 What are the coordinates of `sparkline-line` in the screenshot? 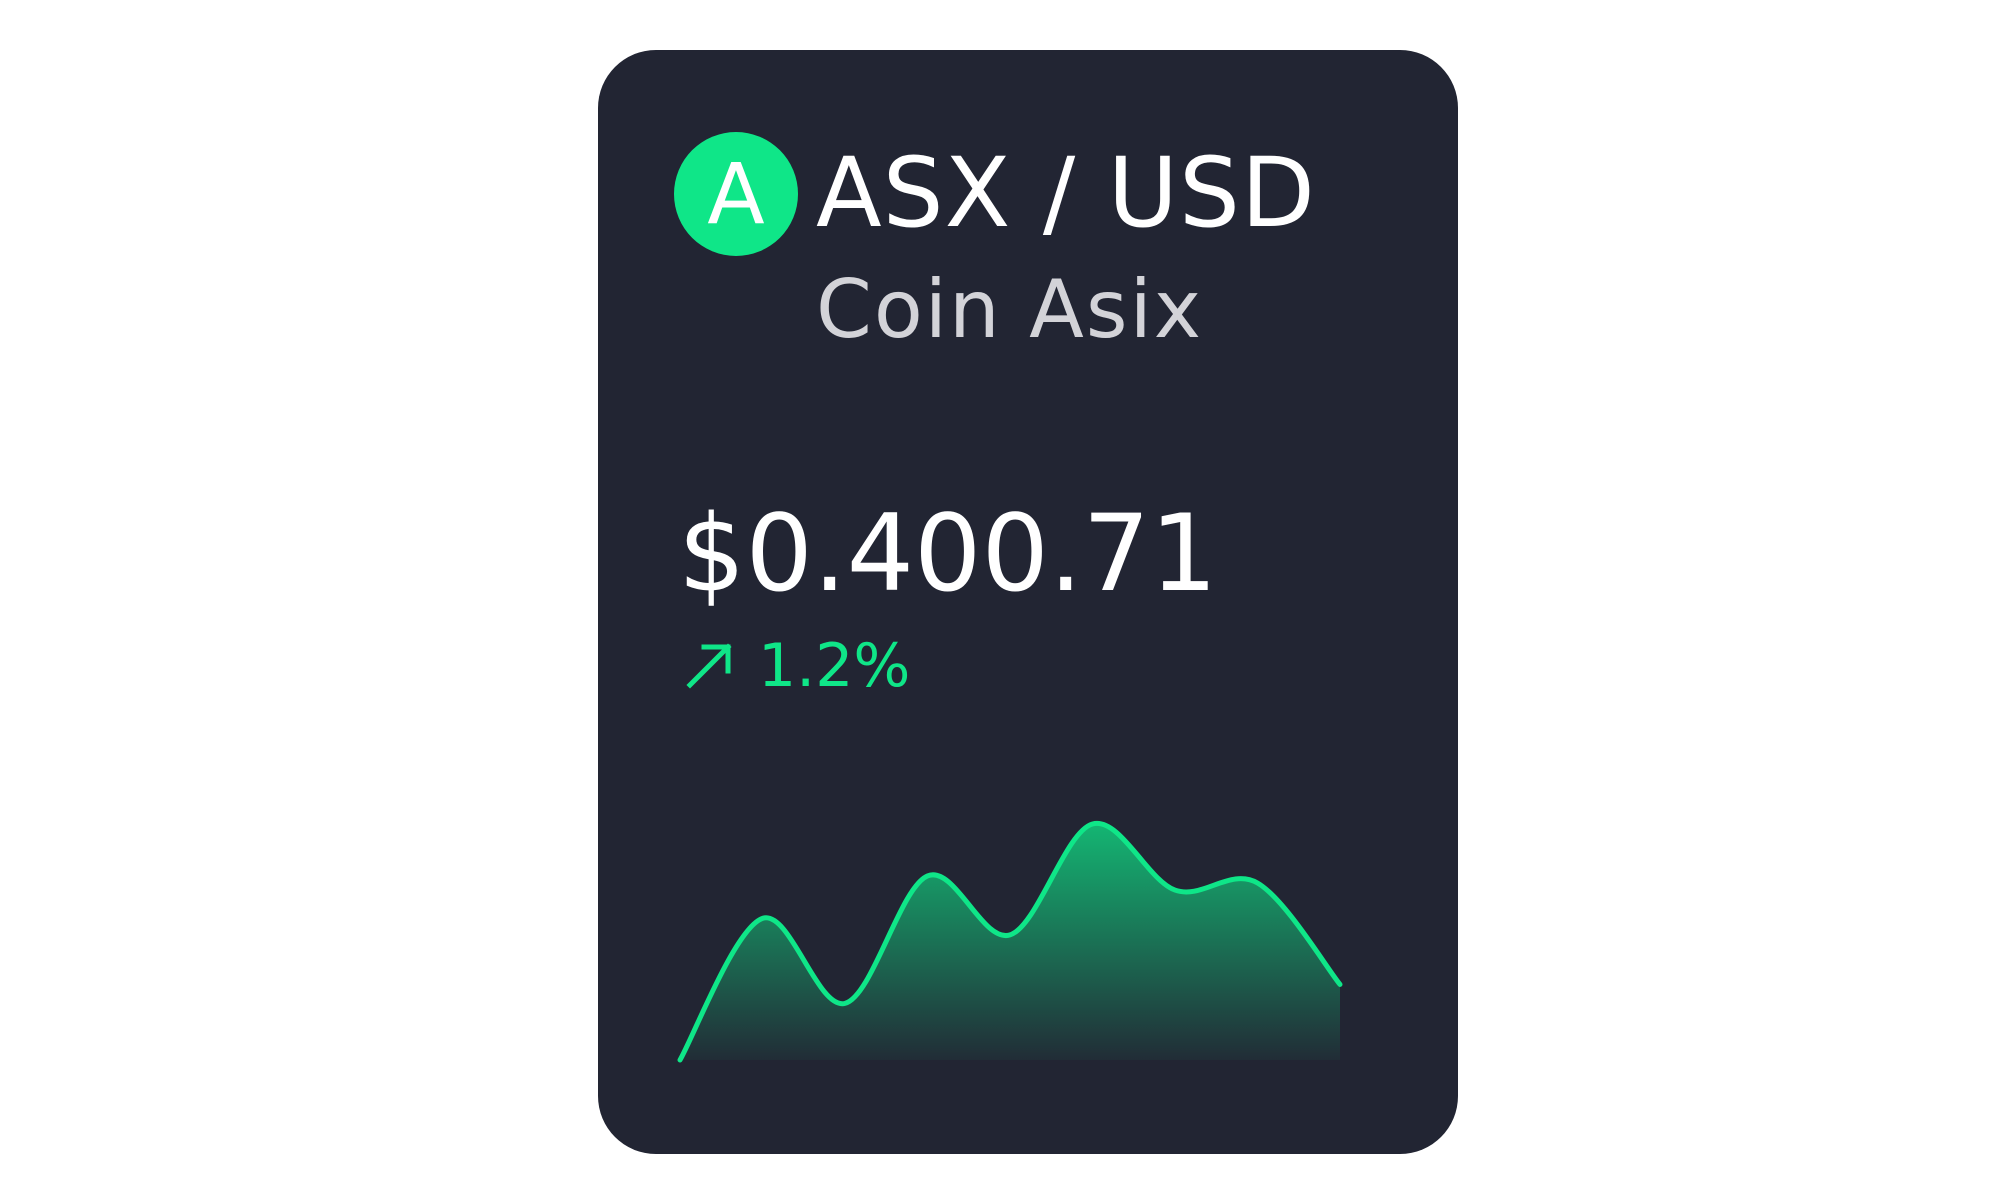 It's located at (1010, 942).